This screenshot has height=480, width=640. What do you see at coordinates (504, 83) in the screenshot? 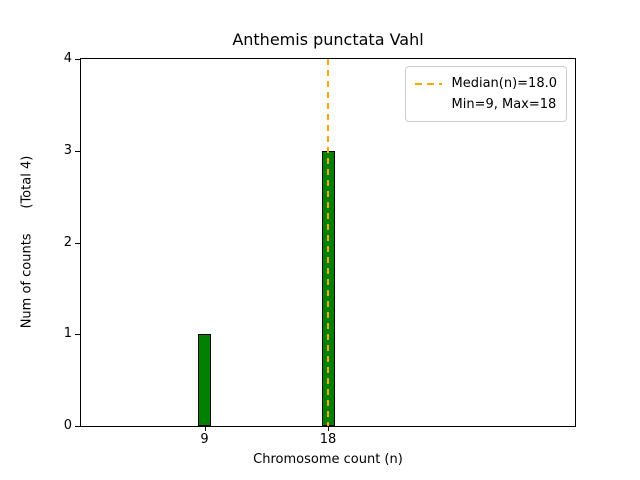
I see `legend-label-median: Median(n)=18.0` at bounding box center [504, 83].